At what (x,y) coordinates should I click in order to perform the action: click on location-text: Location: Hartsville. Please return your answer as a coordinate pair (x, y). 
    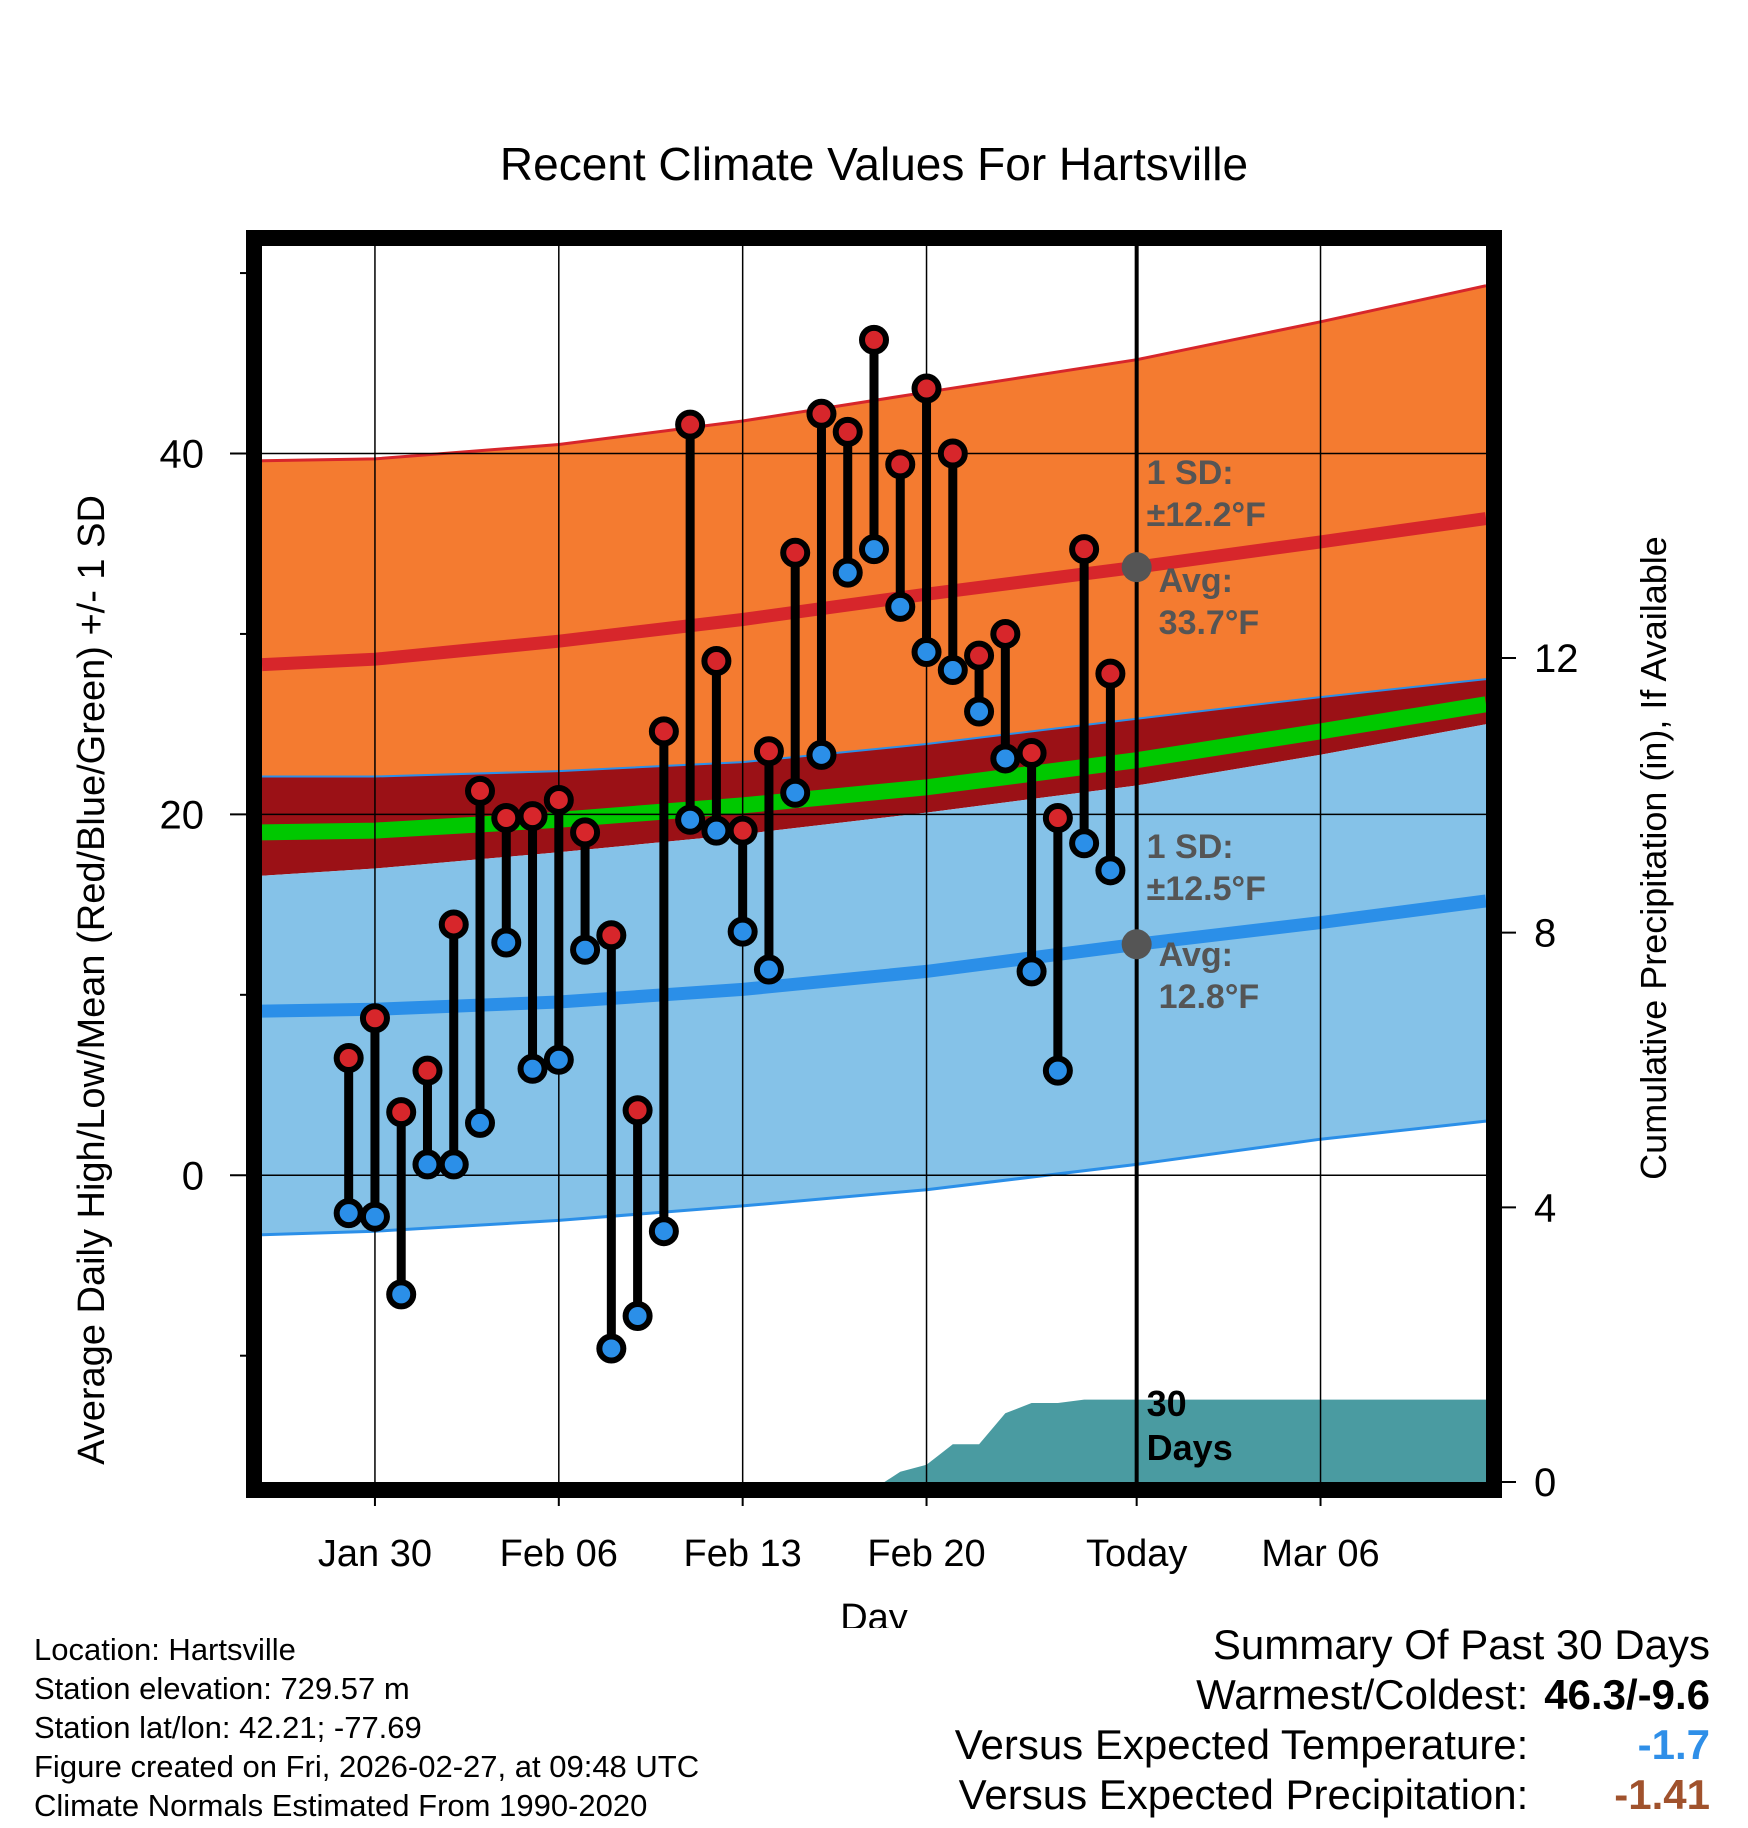
    Looking at the image, I should click on (165, 1649).